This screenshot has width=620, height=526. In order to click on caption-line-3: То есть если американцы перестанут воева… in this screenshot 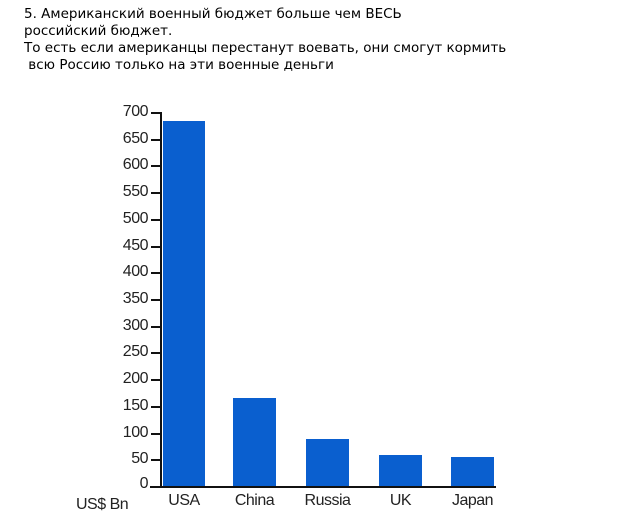, I will do `click(265, 48)`.